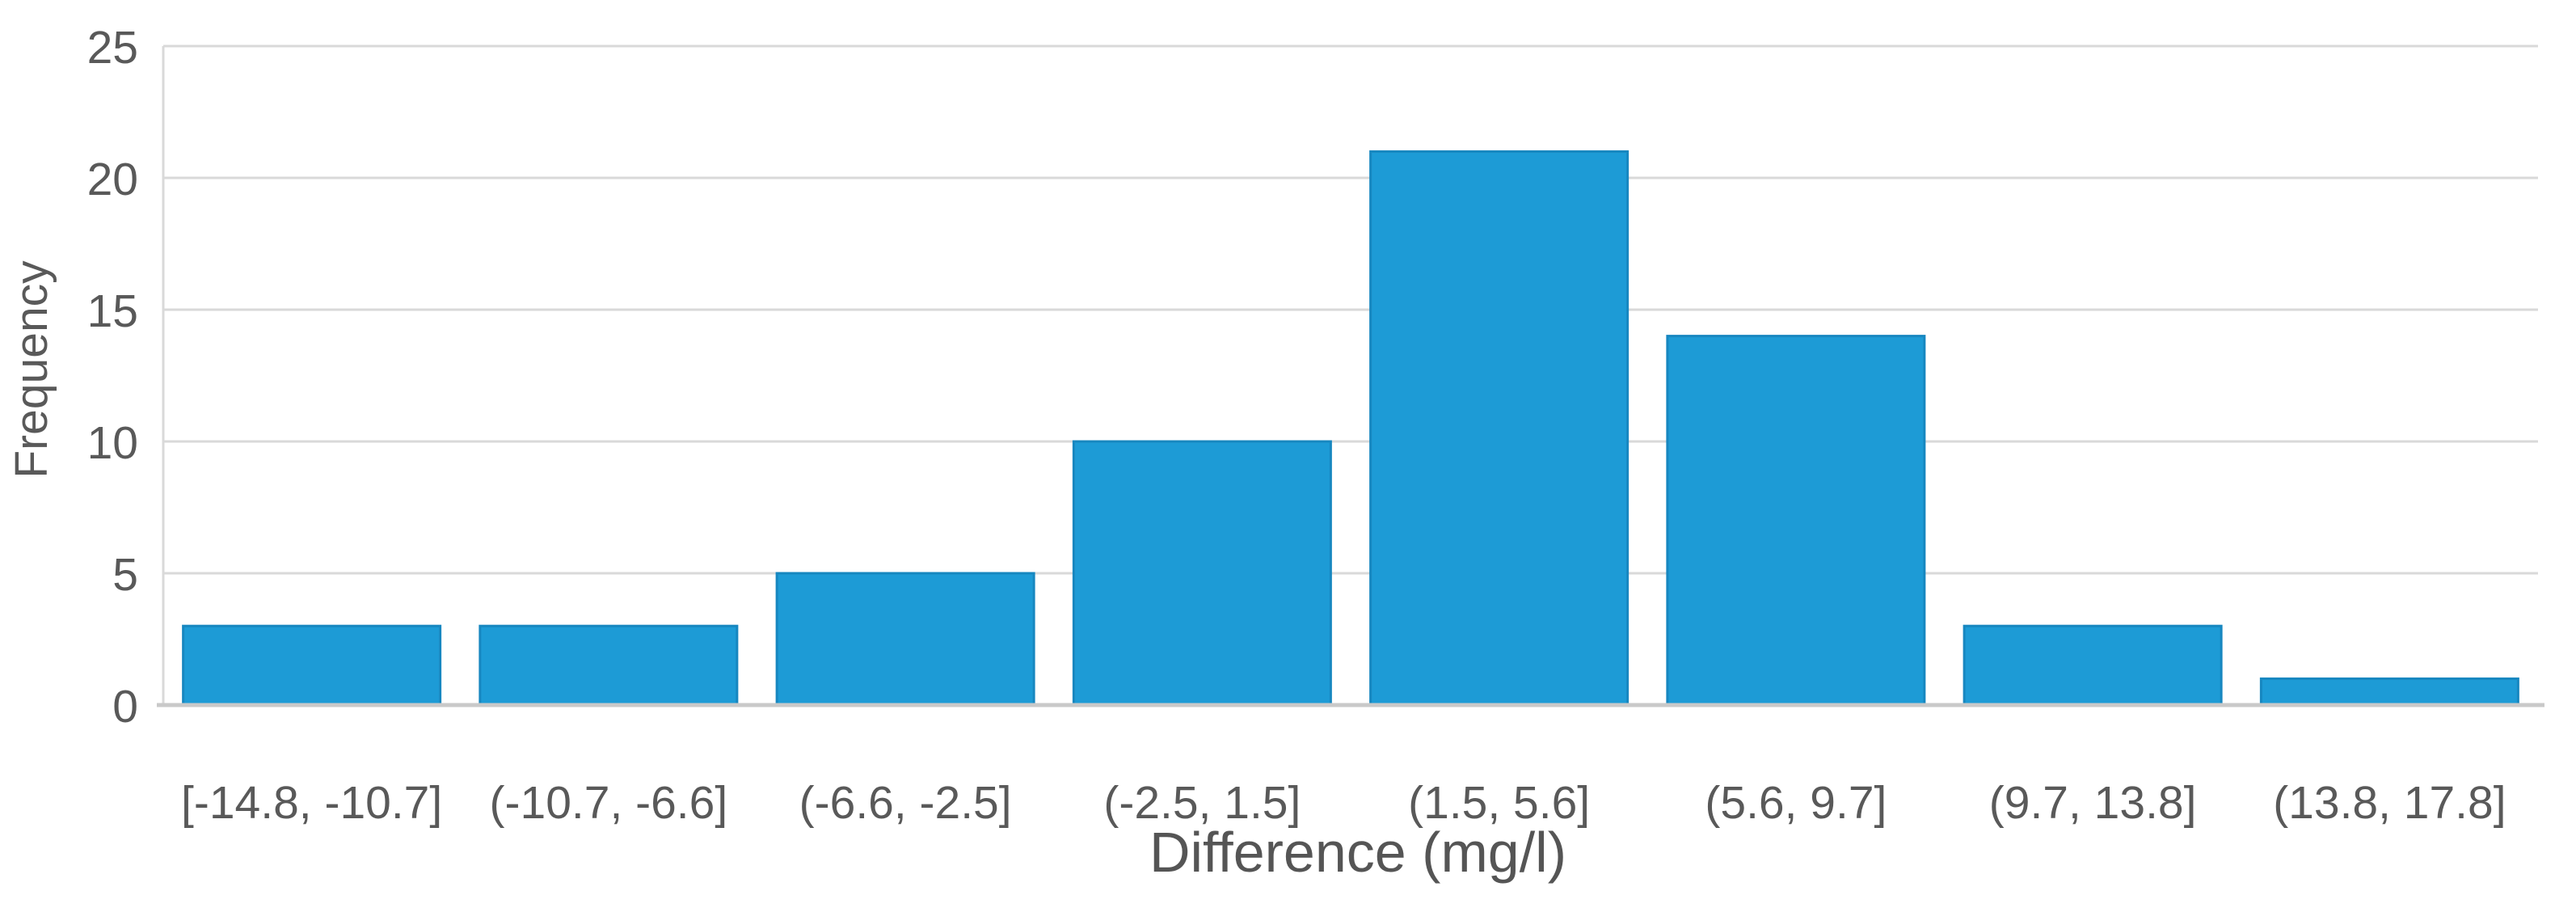  Describe the element at coordinates (125, 575) in the screenshot. I see `y-tick-label: 5` at that location.